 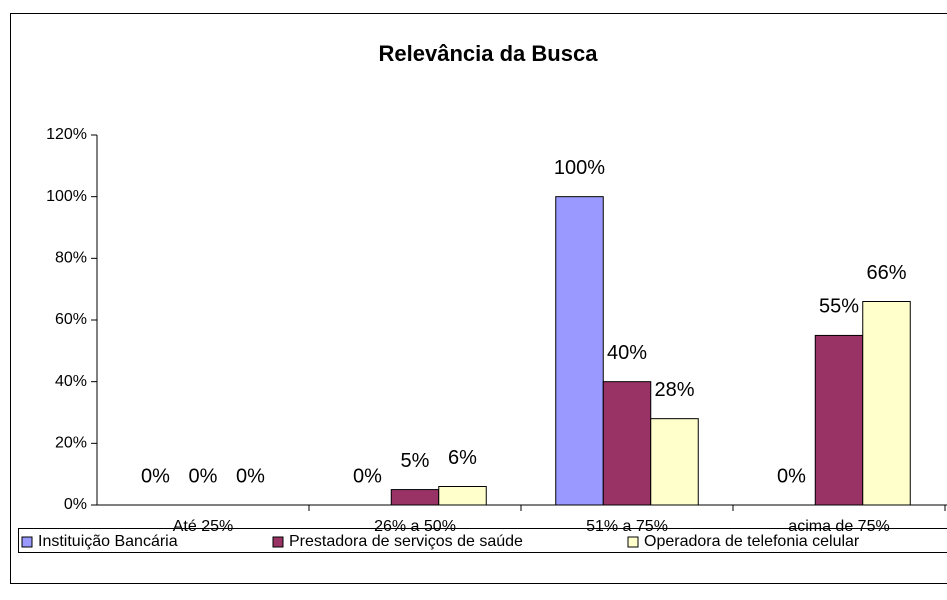 I want to click on value-label: 40%, so click(x=627, y=353).